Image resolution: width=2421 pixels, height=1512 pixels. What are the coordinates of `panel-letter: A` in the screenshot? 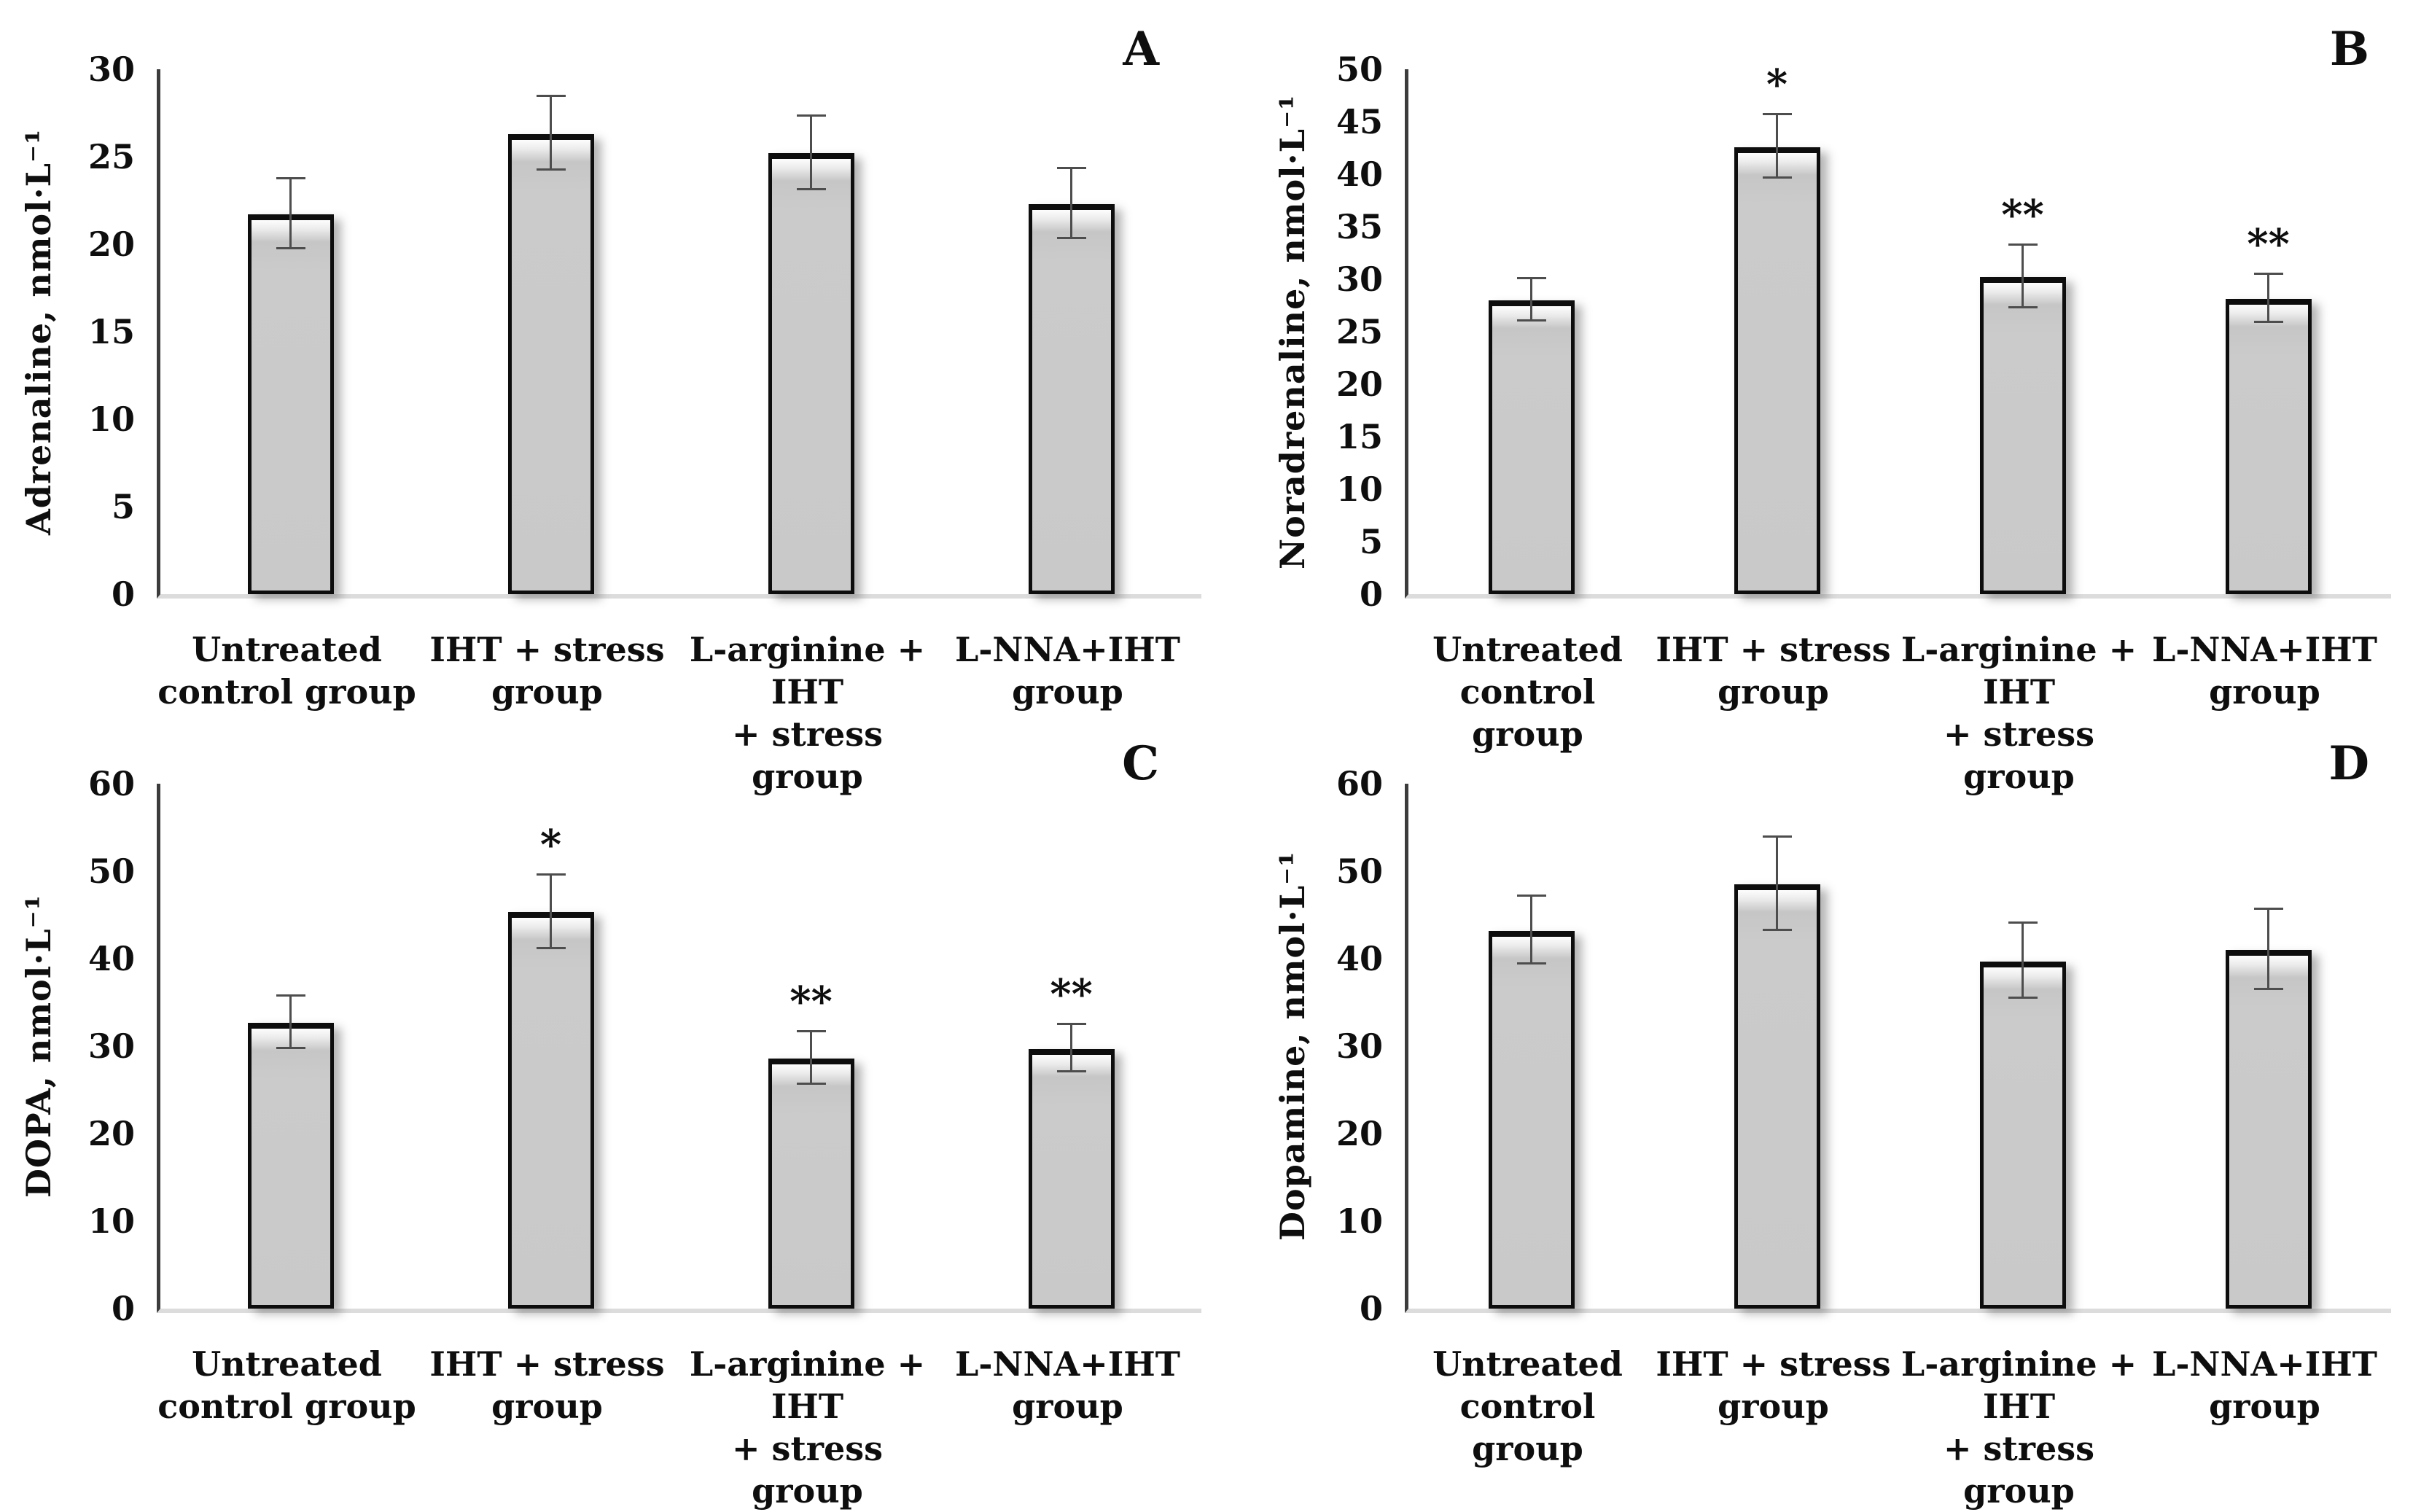 It's located at (1141, 49).